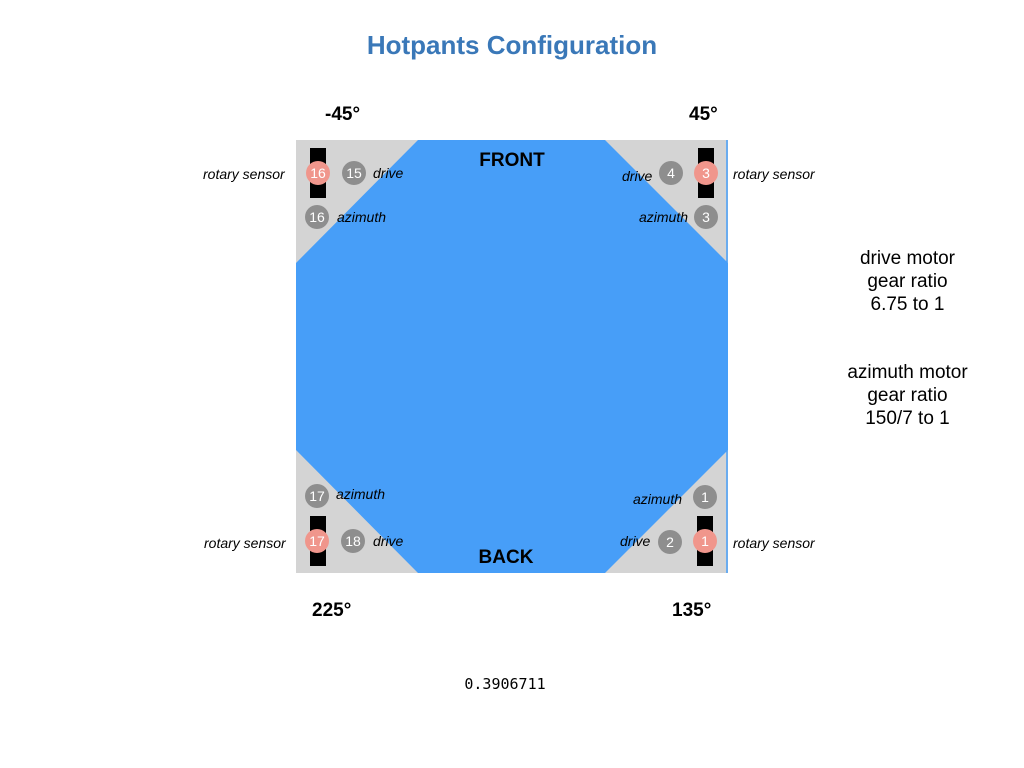  What do you see at coordinates (670, 542) in the screenshot?
I see `drive-badge-back-right: 2` at bounding box center [670, 542].